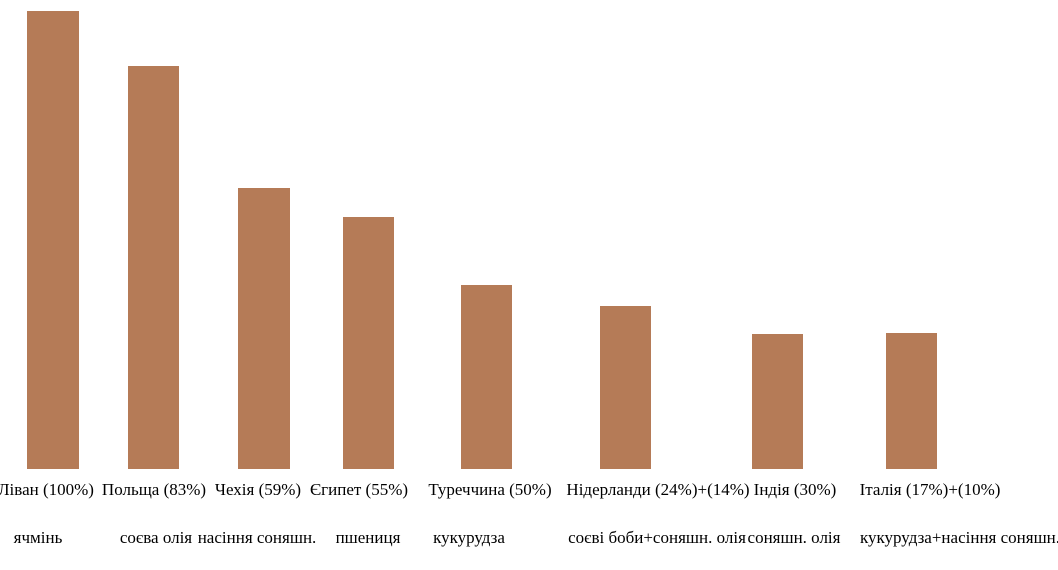  I want to click on country-label-2: Польща (83%), so click(154, 489).